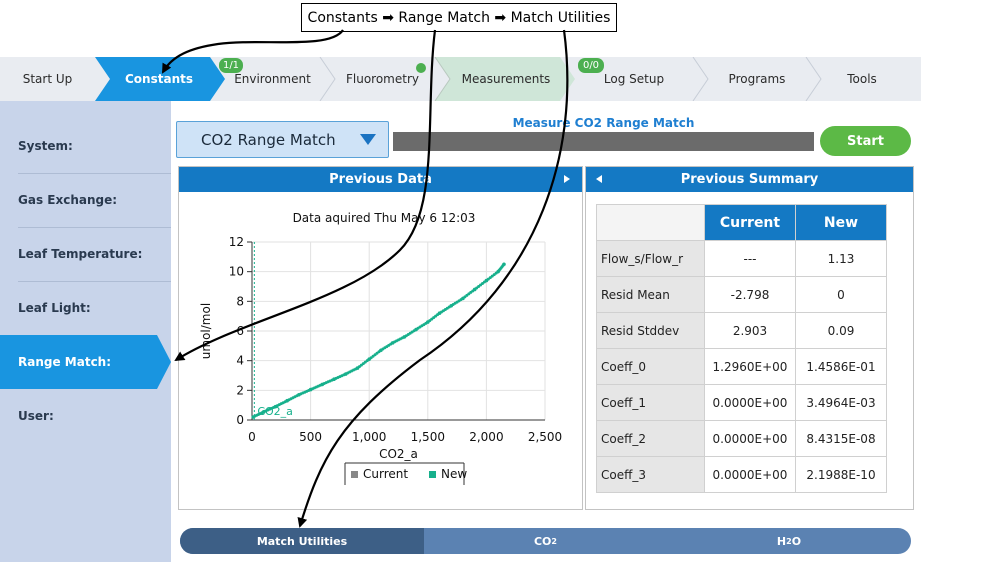 The image size is (982, 562). I want to click on panel-header: Previous Summary, so click(749, 179).